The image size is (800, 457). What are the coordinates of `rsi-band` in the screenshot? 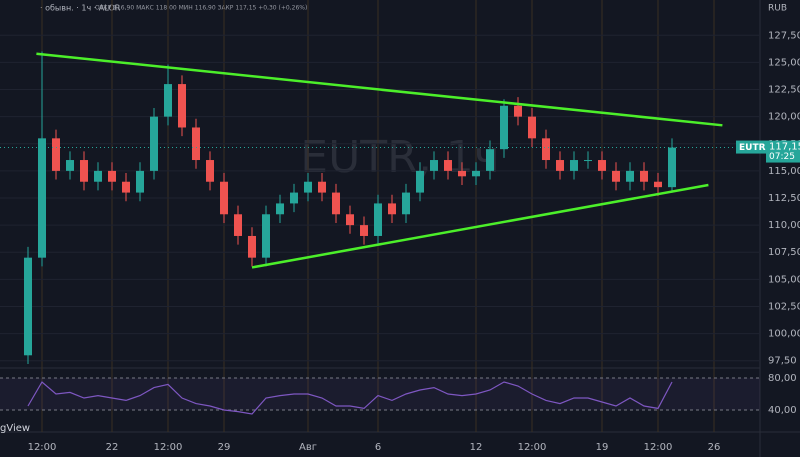 It's located at (380, 394).